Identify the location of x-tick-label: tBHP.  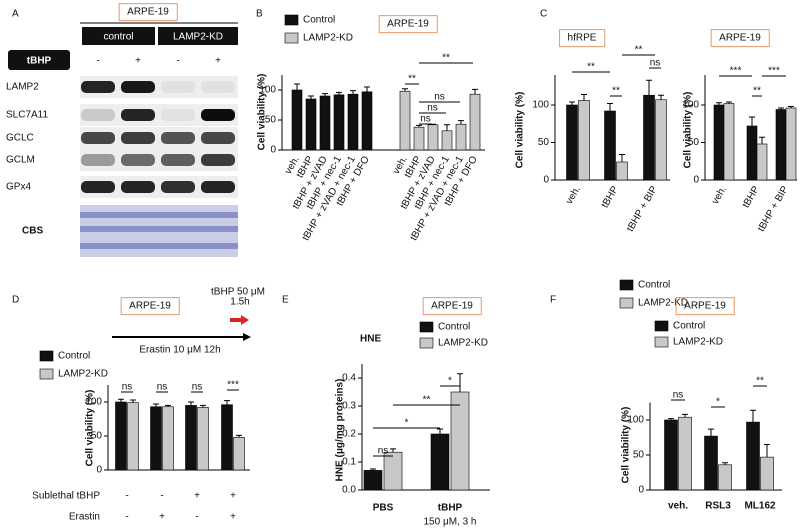
(610, 197).